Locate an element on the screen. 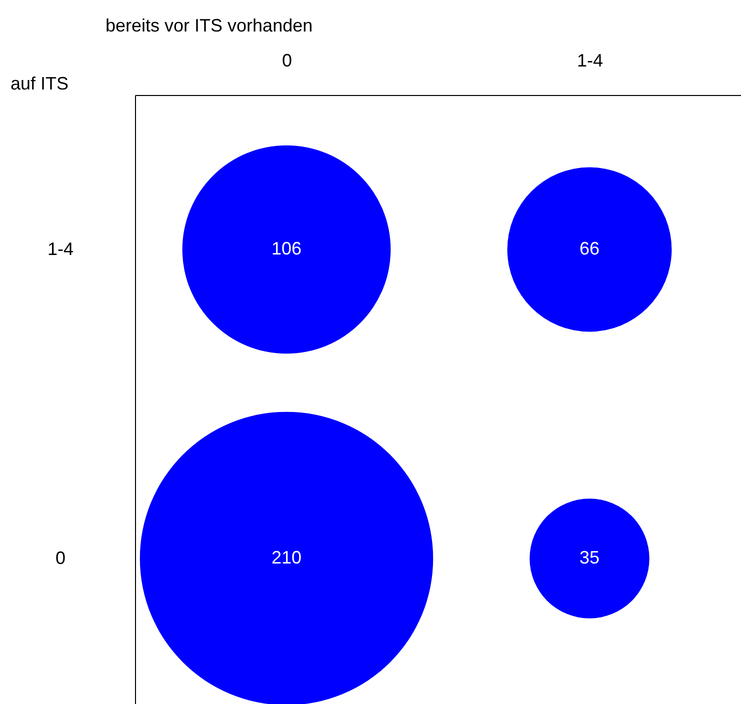 This screenshot has height=704, width=741. data-label: 210 is located at coordinates (286, 558).